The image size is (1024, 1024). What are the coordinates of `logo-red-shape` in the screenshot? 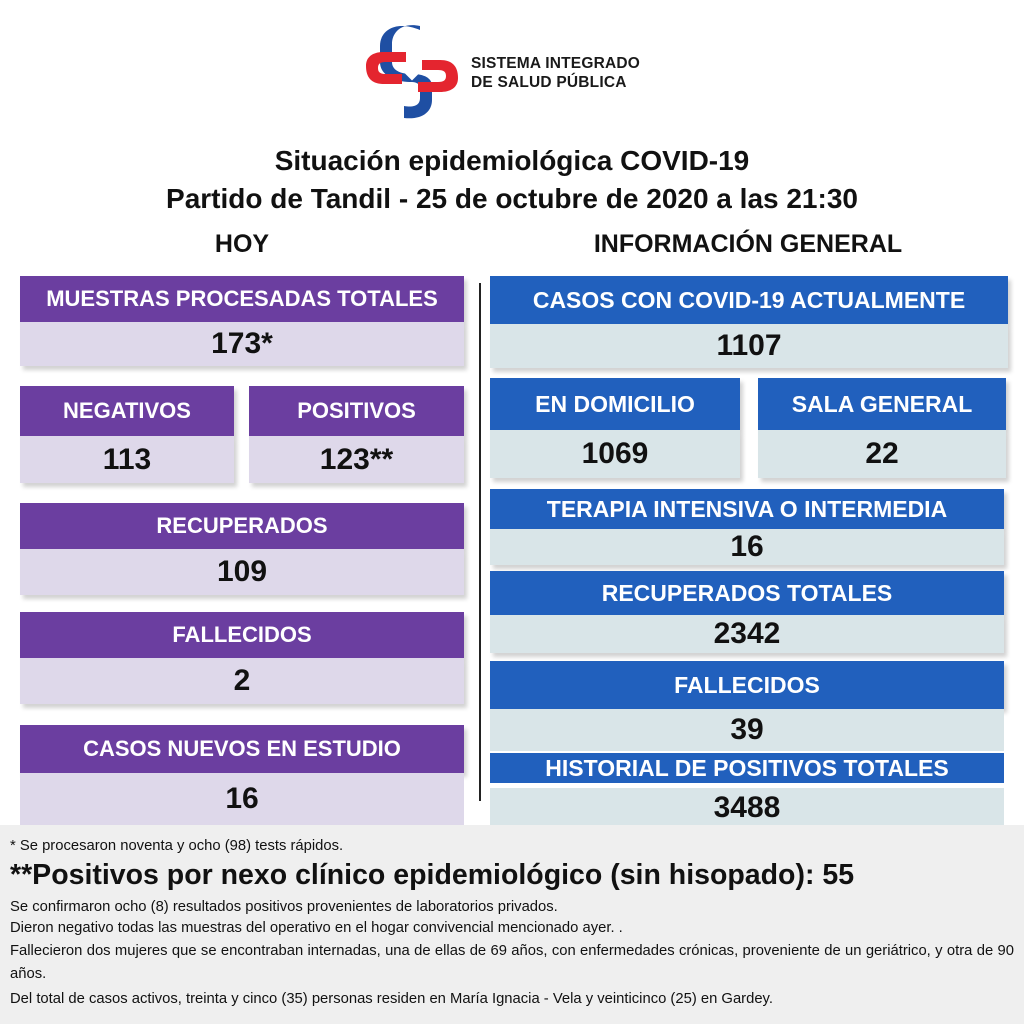 It's located at (412, 72).